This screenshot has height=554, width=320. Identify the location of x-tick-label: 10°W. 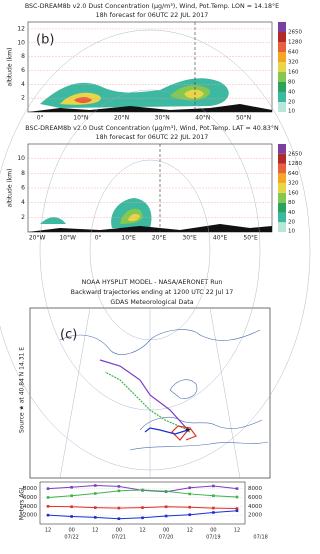
(67, 238).